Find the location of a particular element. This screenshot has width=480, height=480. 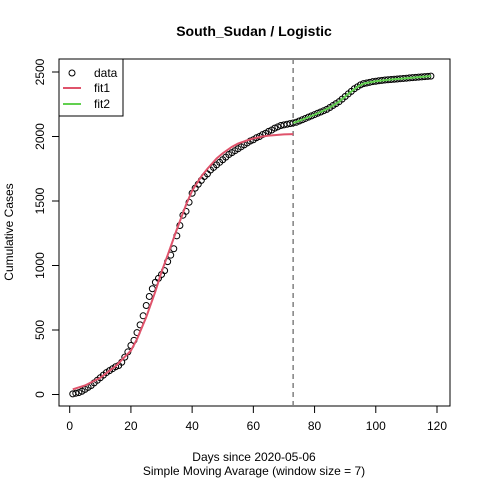

y-tick-label: 1000 is located at coordinates (40, 265).